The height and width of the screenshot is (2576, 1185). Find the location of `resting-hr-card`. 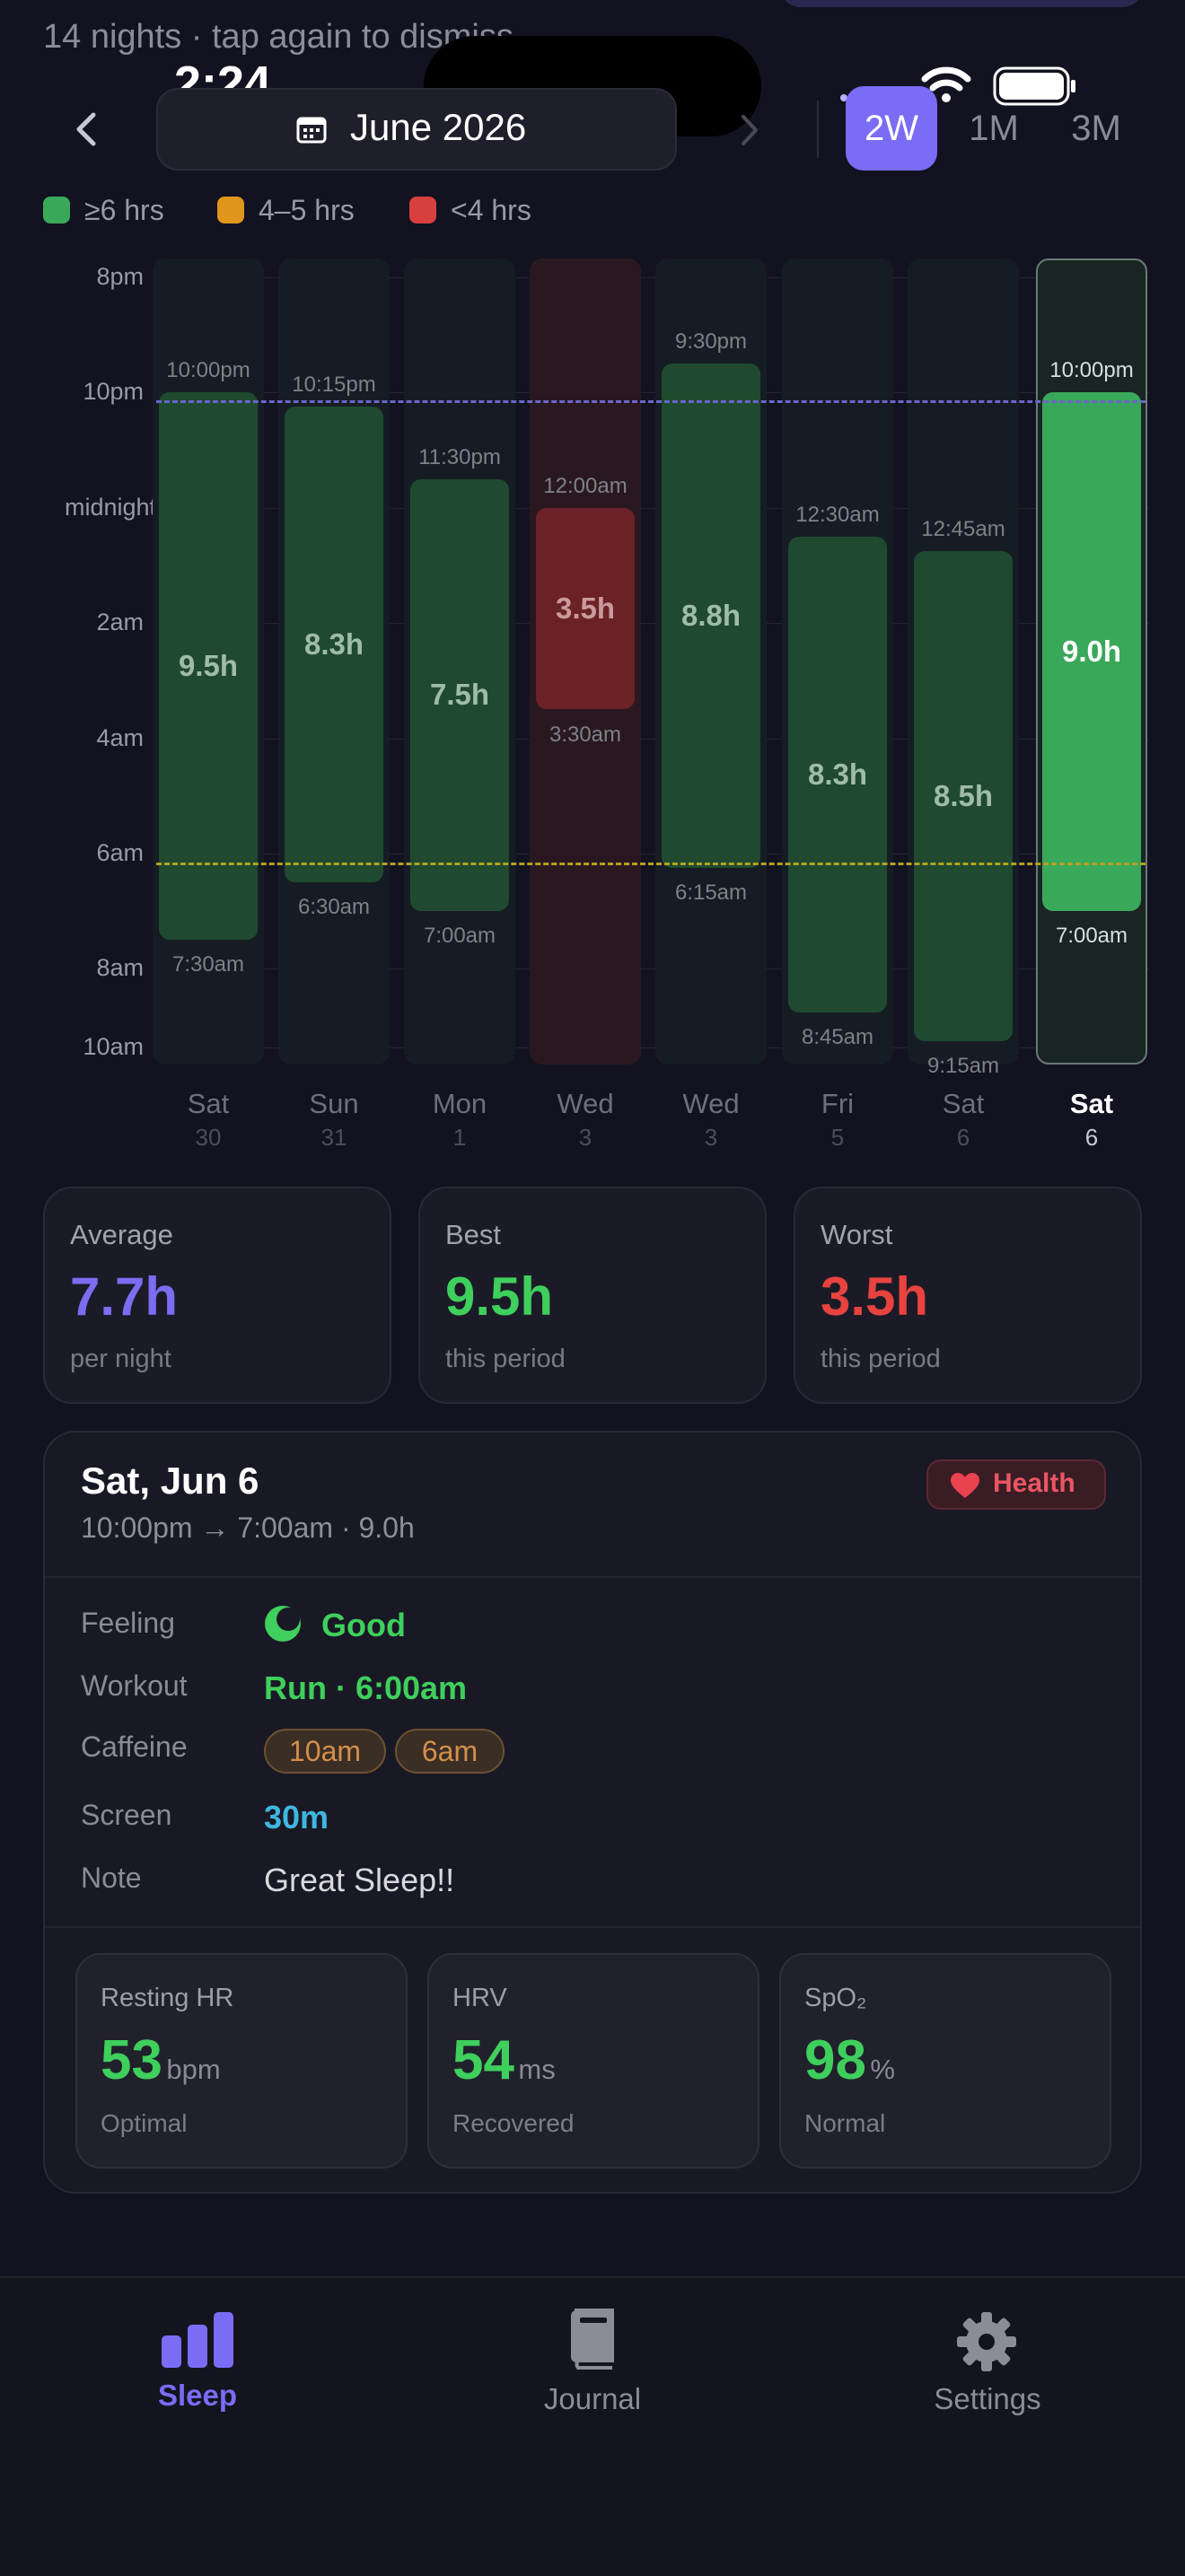

resting-hr-card is located at coordinates (241, 2061).